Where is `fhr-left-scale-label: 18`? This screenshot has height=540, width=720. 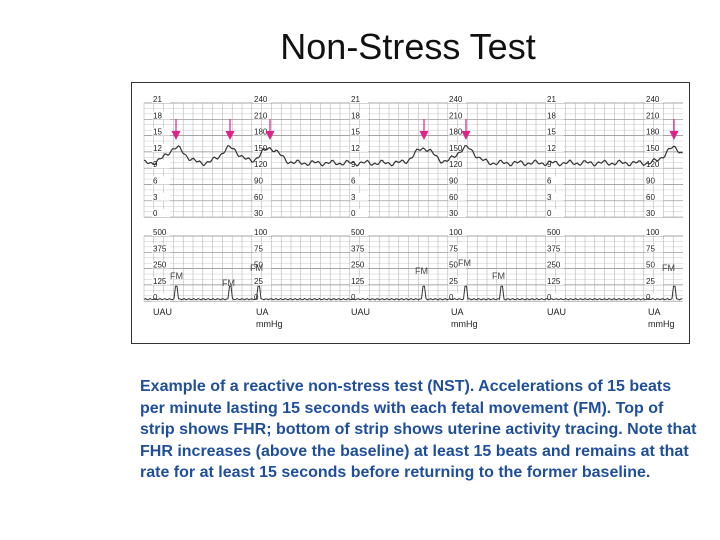
fhr-left-scale-label: 18 is located at coordinates (157, 115).